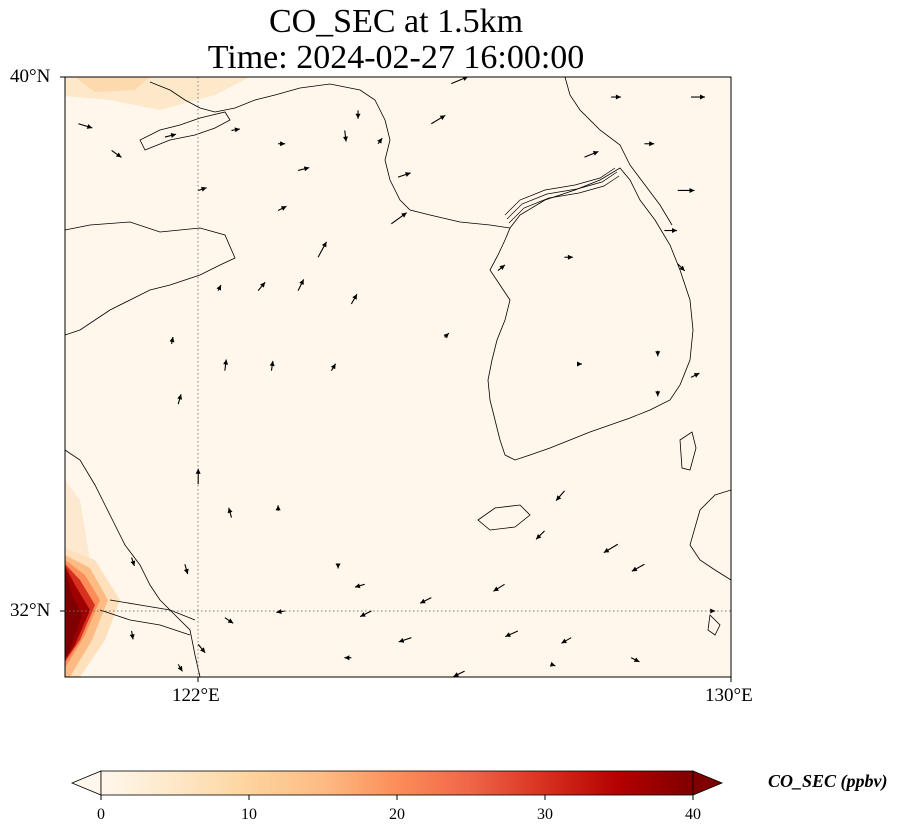 The width and height of the screenshot is (916, 836). I want to click on colorbar-min-extend, so click(86, 783).